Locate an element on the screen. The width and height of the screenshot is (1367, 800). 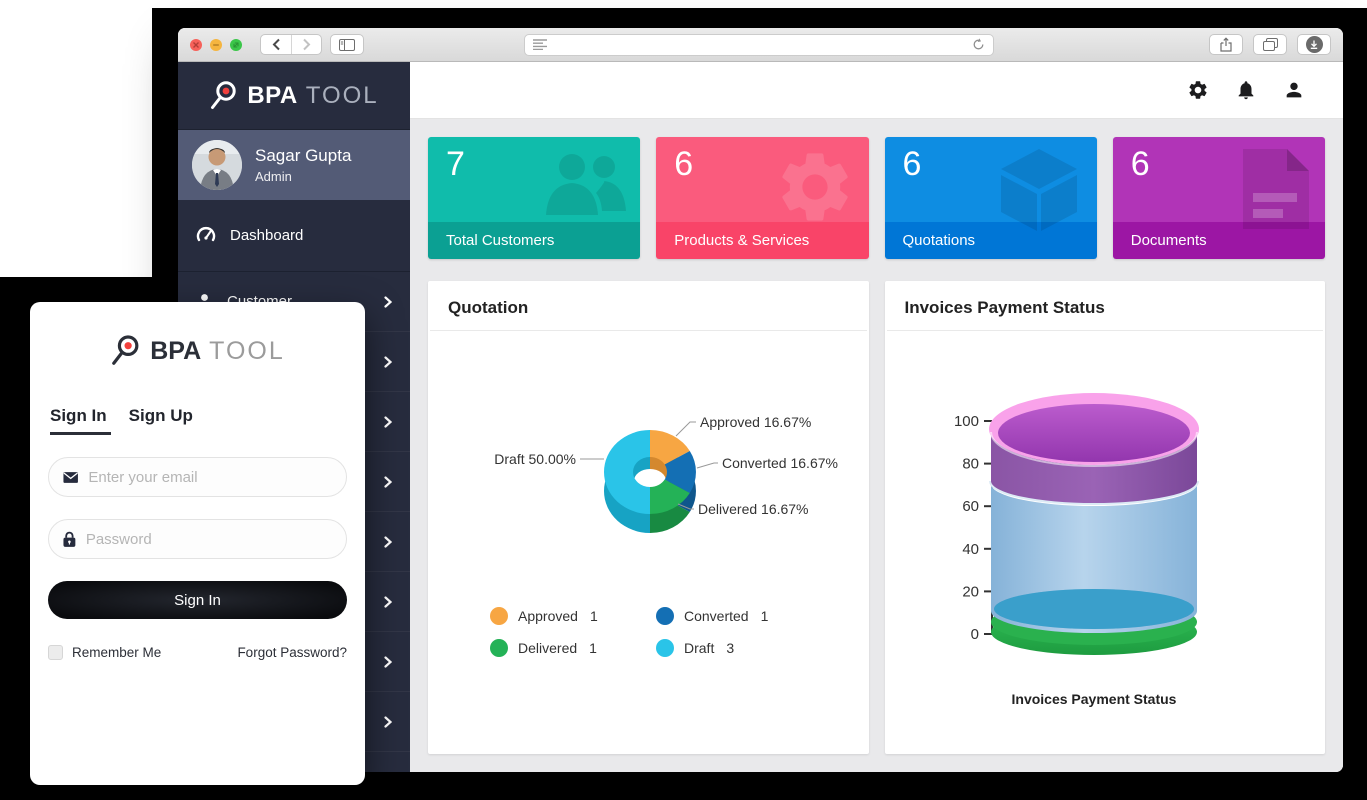
close-window-button is located at coordinates (196, 44).